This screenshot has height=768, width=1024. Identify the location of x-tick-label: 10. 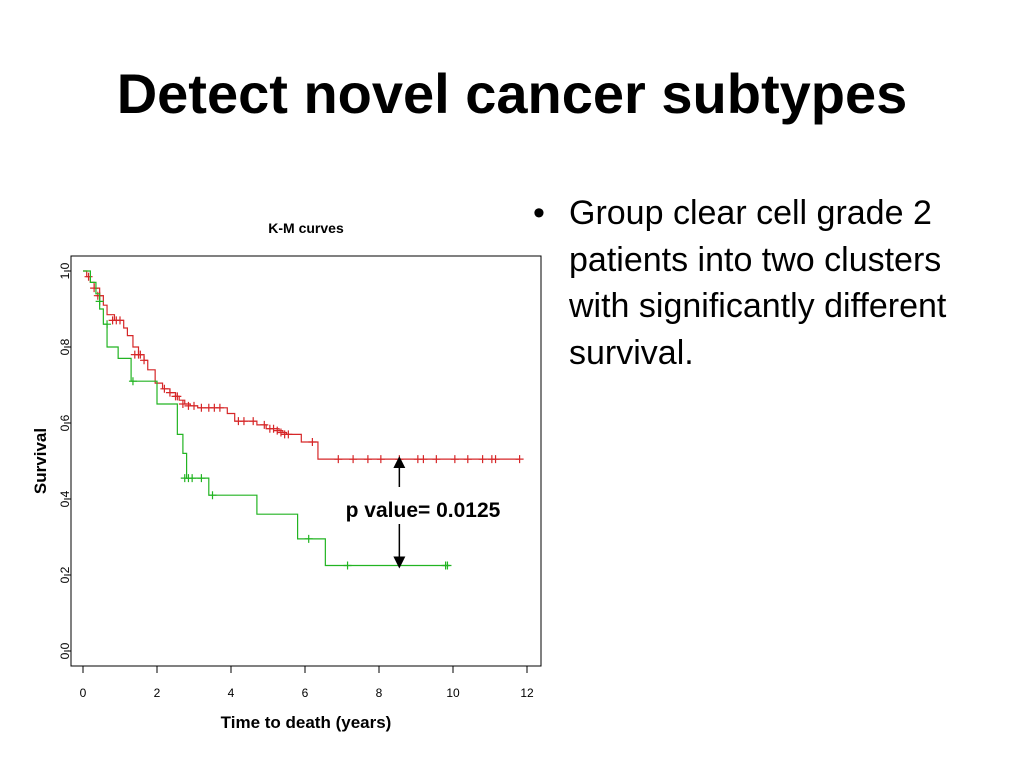
(453, 693).